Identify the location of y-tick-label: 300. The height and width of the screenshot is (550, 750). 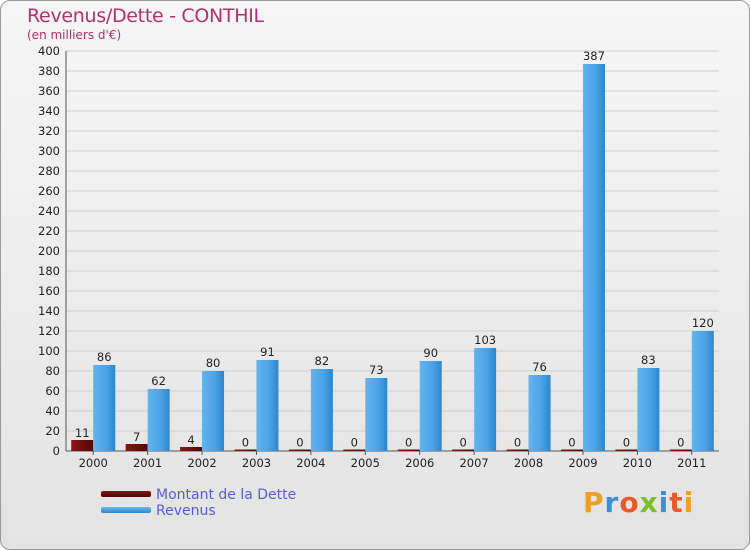
(49, 151).